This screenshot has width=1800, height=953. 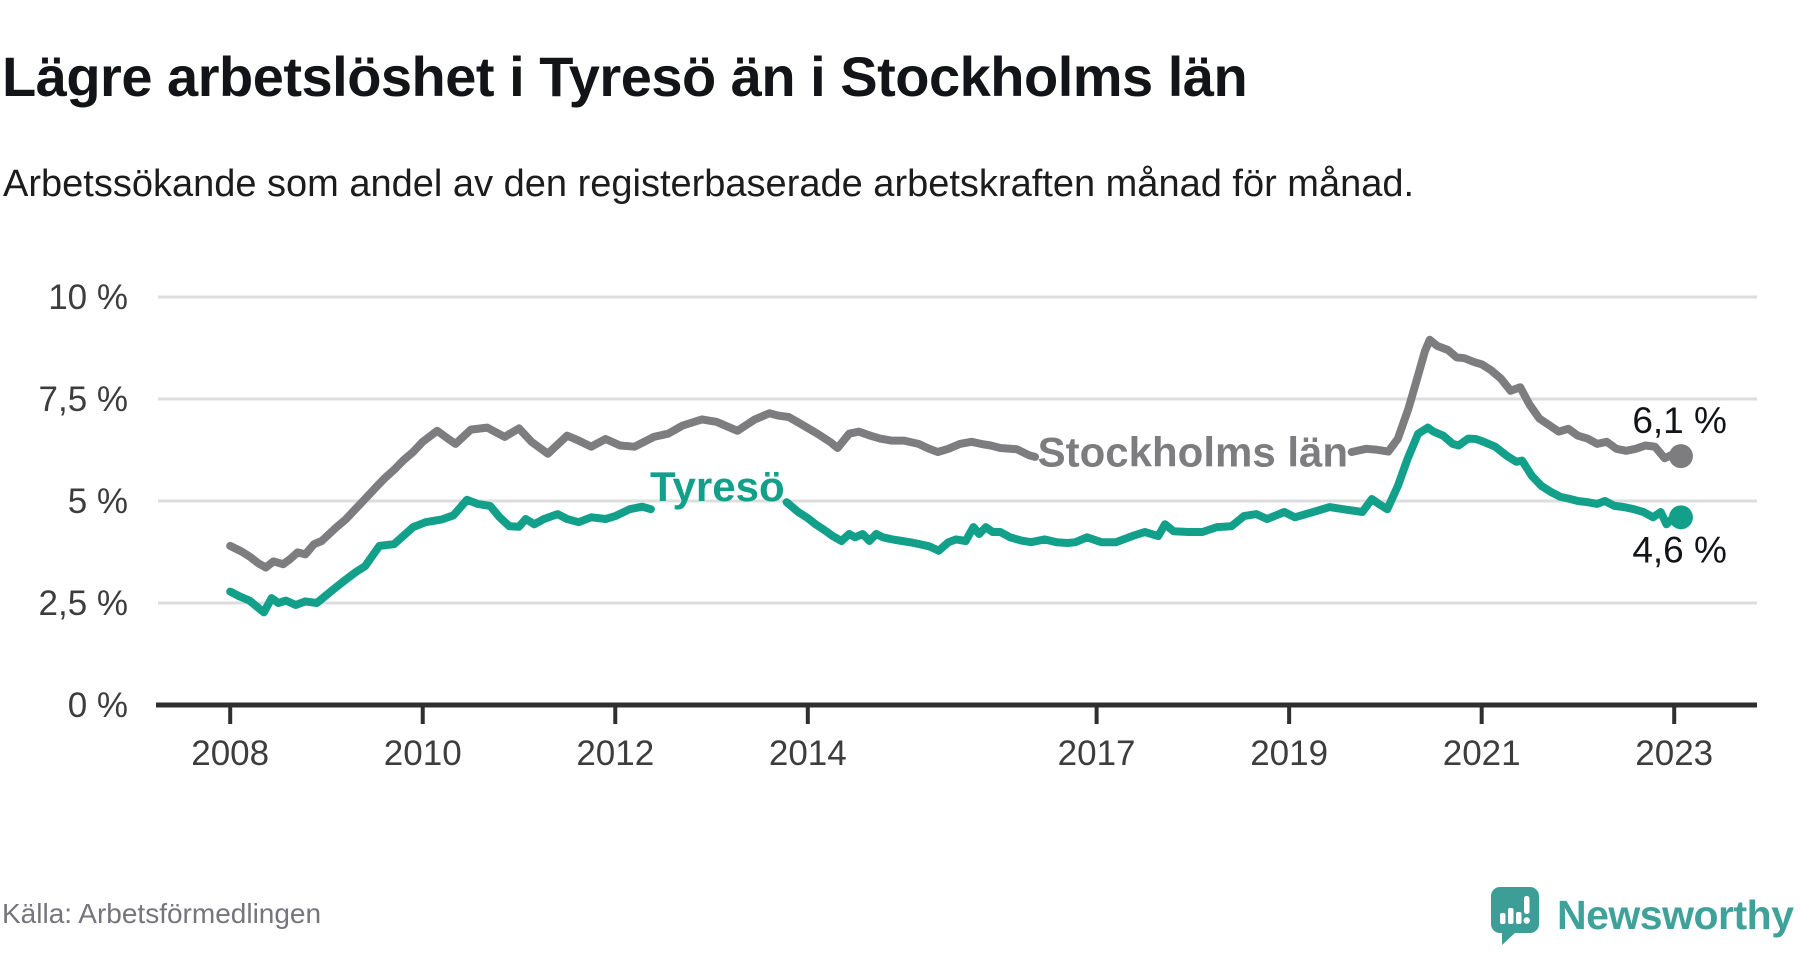 What do you see at coordinates (1680, 456) in the screenshot?
I see `end-dot-stockholms-lan` at bounding box center [1680, 456].